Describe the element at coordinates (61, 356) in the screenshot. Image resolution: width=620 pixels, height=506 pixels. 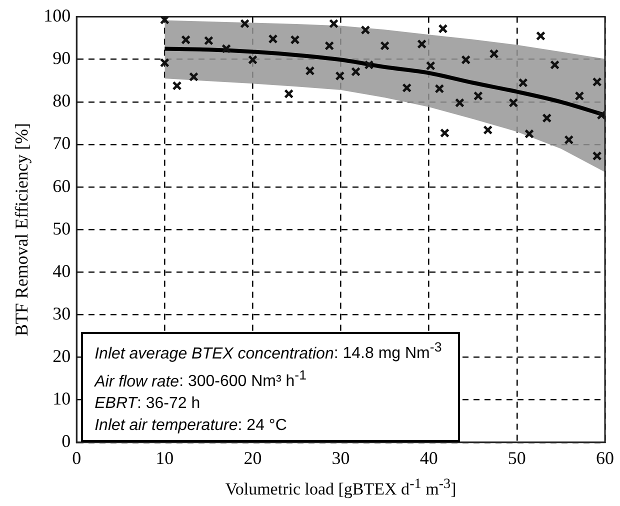
I see `y-tick-label: 20` at that location.